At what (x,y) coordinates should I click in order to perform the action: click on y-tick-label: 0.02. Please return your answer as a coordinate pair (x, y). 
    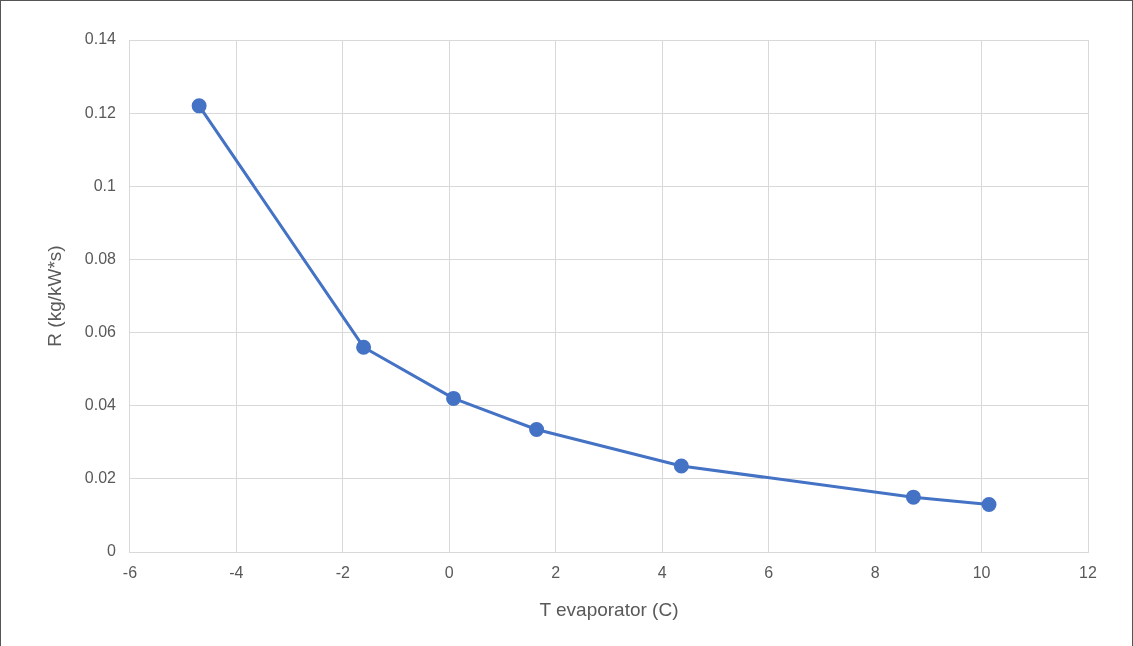
    Looking at the image, I should click on (100, 478).